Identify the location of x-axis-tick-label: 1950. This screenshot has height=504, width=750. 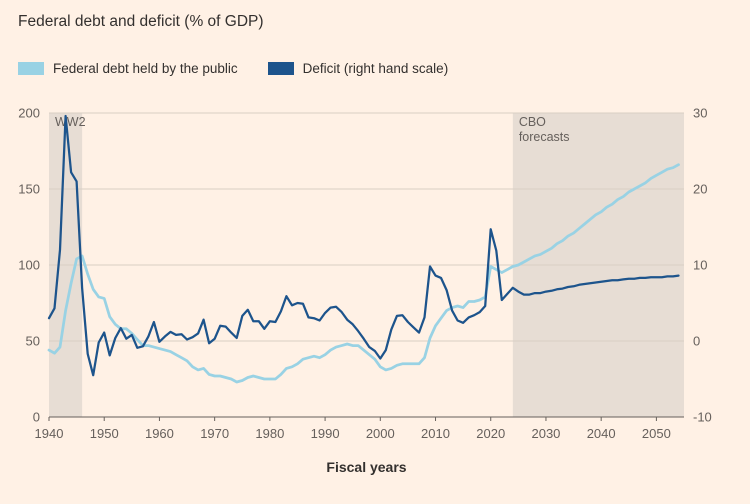
(104, 433).